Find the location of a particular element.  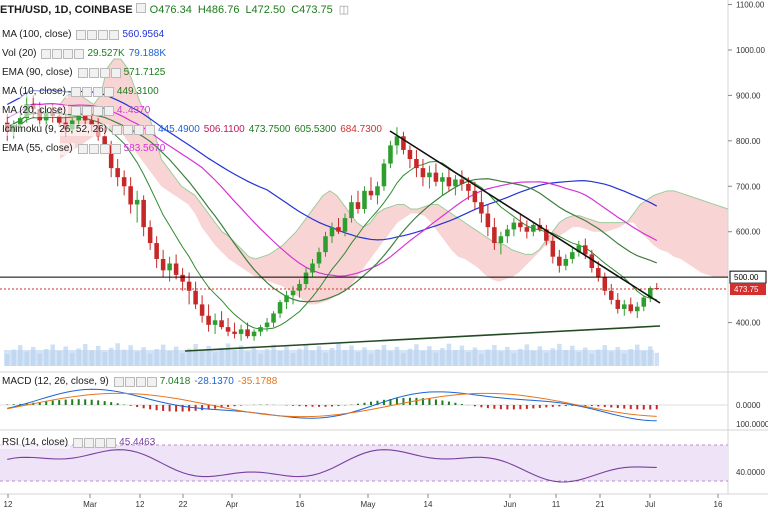

header-buttons is located at coordinates (142, 10).